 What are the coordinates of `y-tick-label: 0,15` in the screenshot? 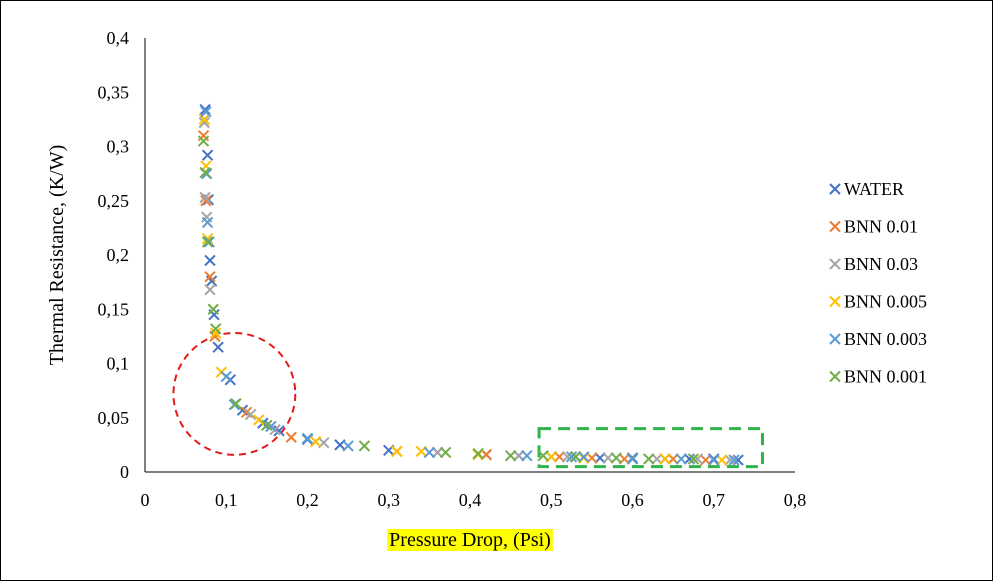 It's located at (114, 309).